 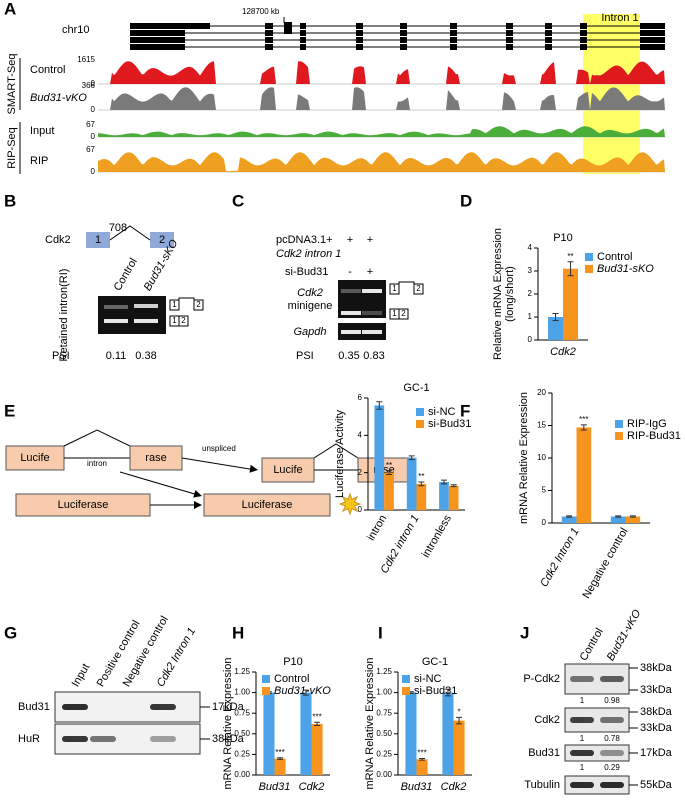 I want to click on x-tick-label: Cdk2 Intron 1, so click(x=559, y=557).